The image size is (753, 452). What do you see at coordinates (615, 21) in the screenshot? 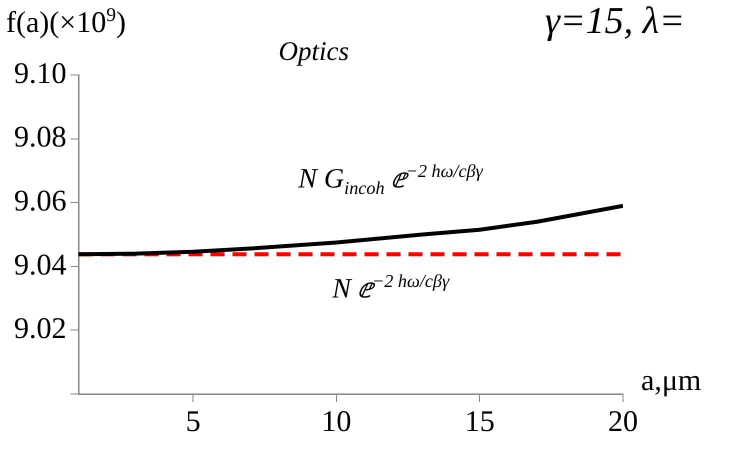
I see `chart-subtitle: γ=15, λ=` at bounding box center [615, 21].